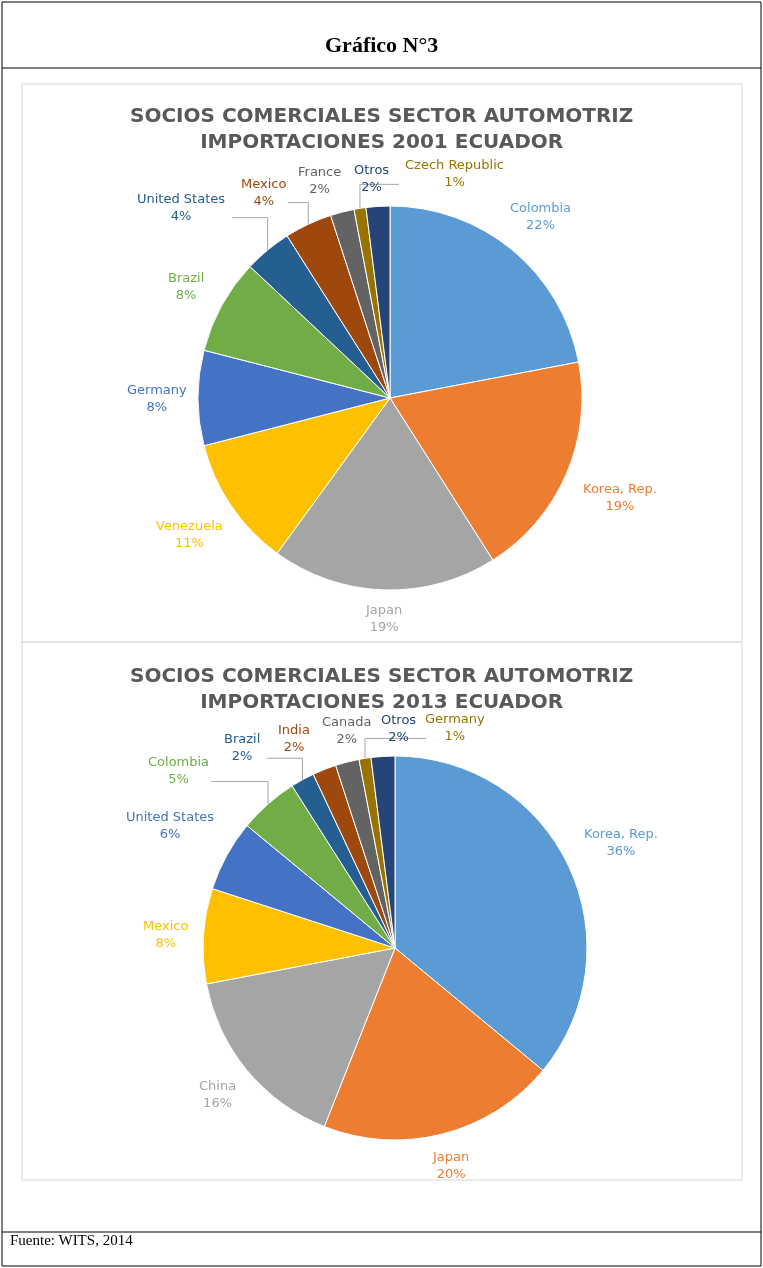 The image size is (763, 1268). I want to click on slice-label: China, so click(218, 1085).